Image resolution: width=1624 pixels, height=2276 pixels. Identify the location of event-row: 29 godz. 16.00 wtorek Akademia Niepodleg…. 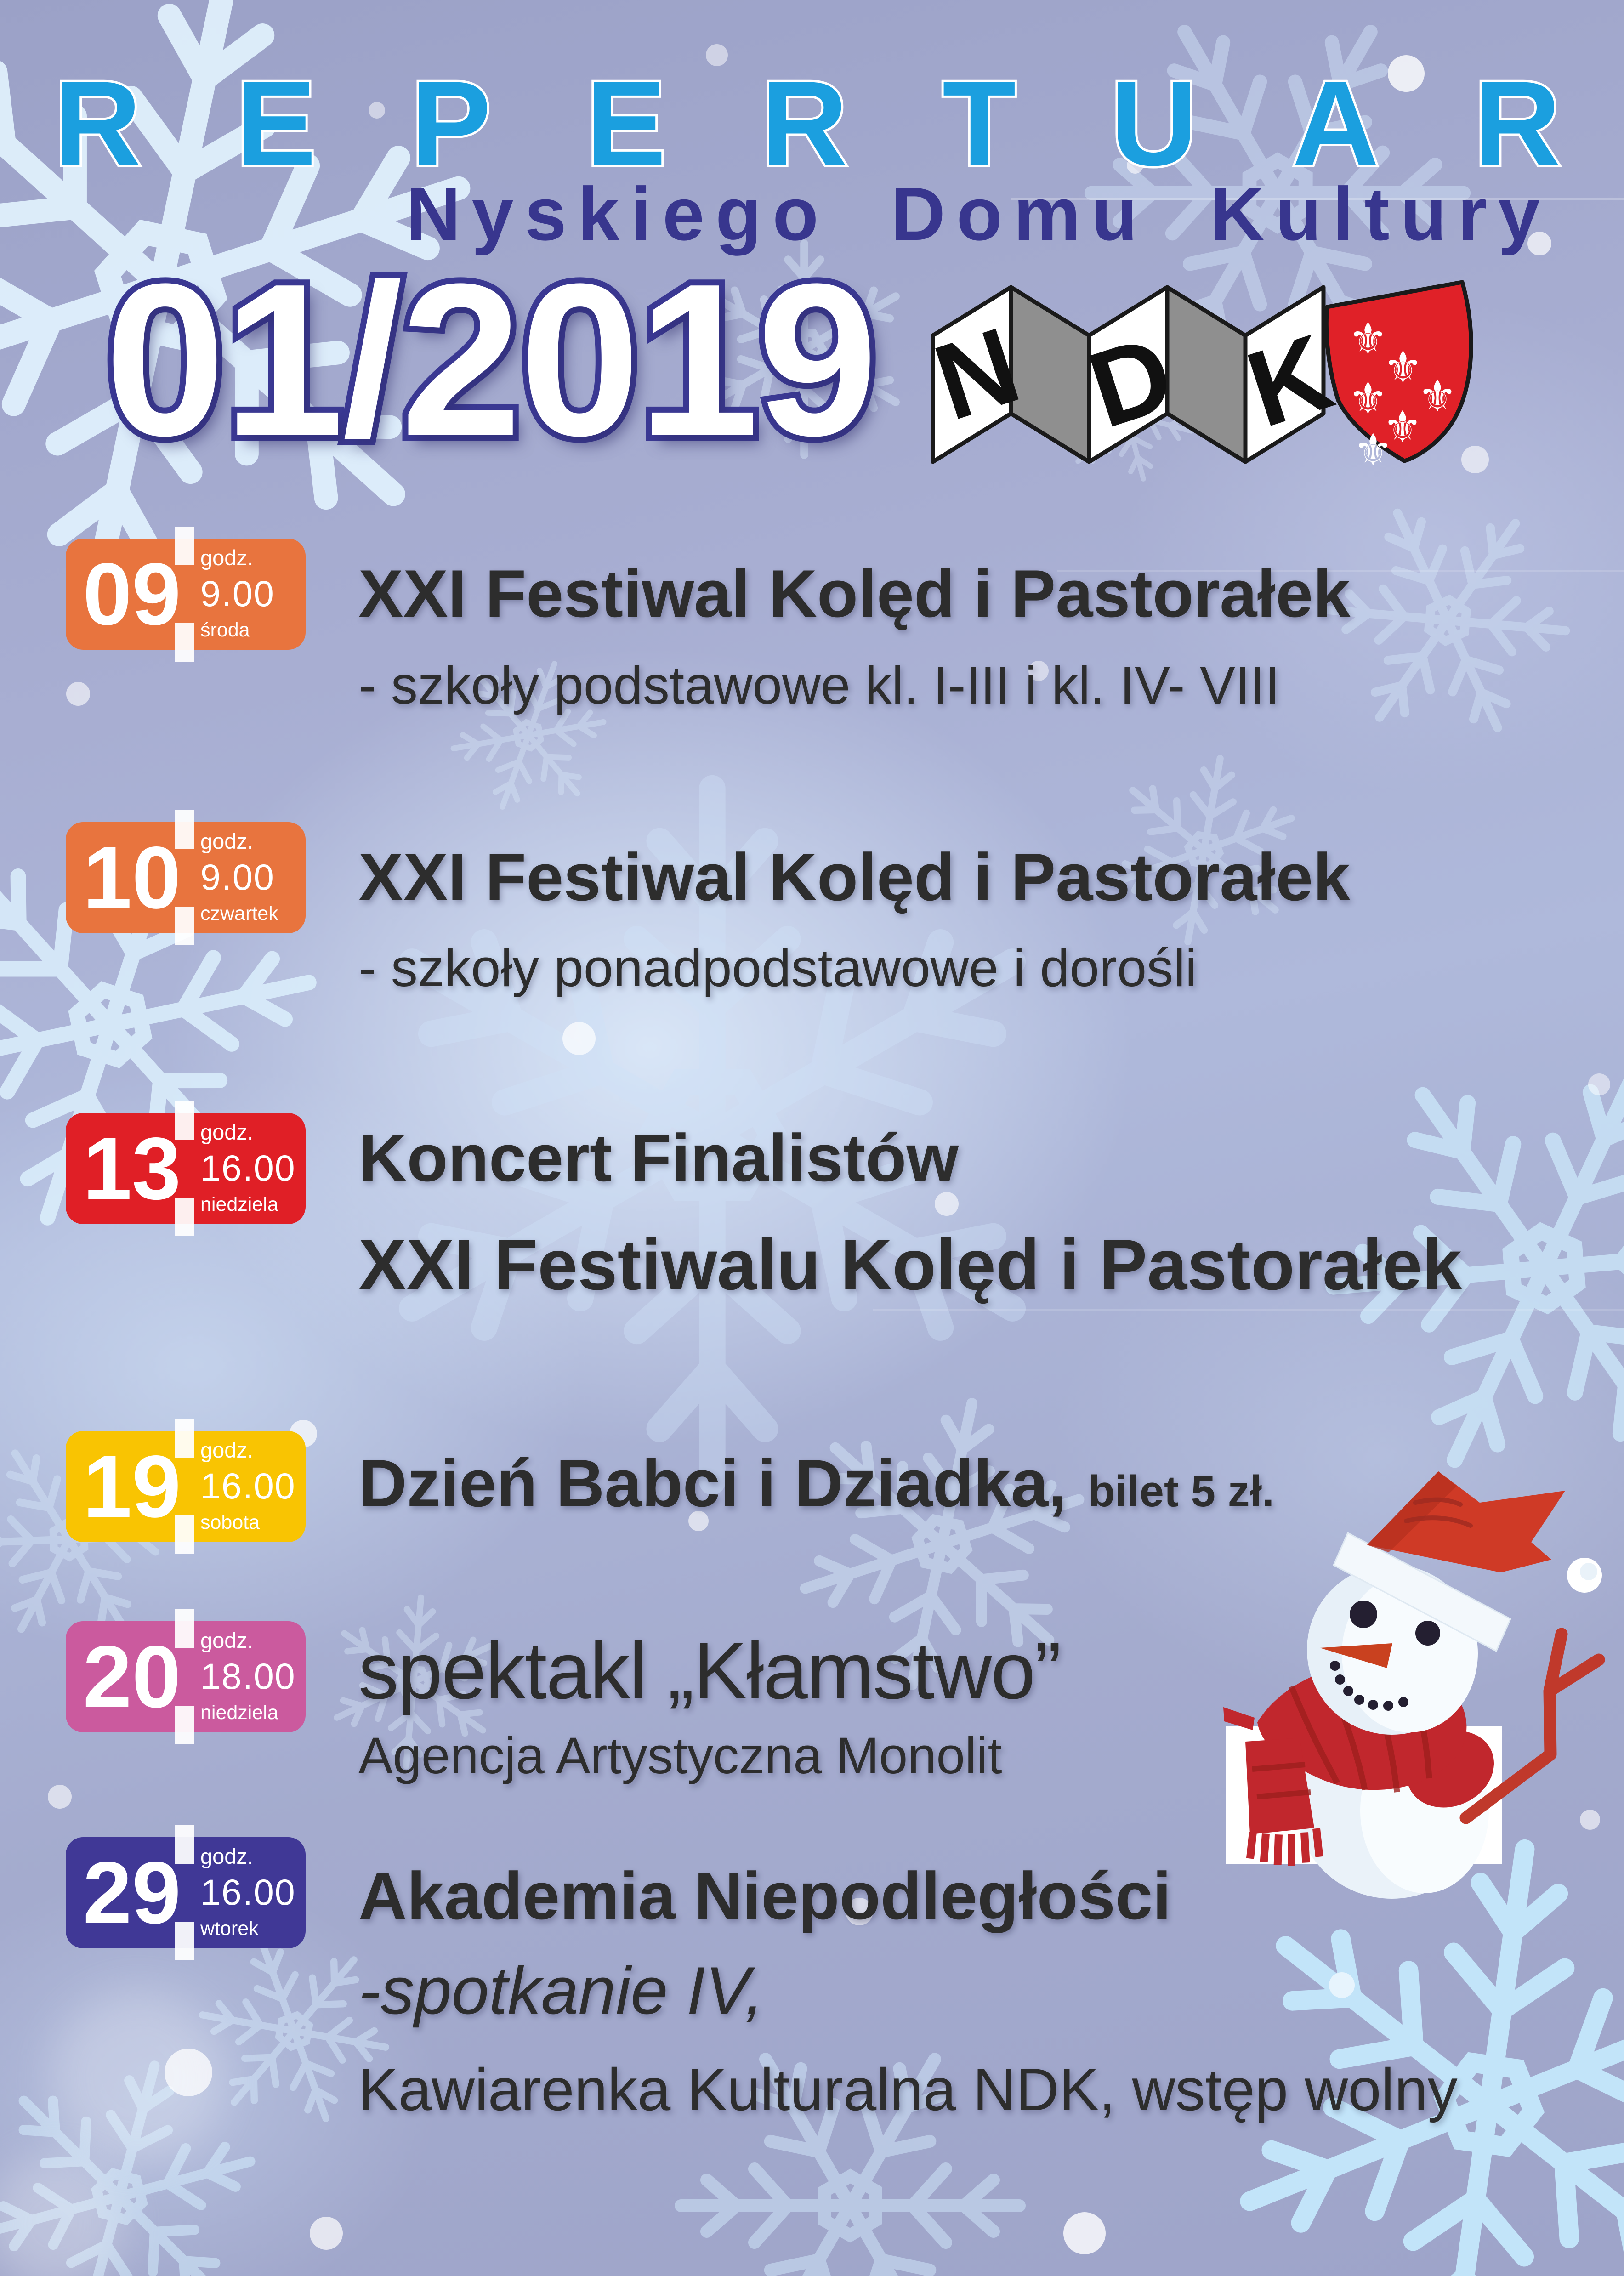
(845, 1974).